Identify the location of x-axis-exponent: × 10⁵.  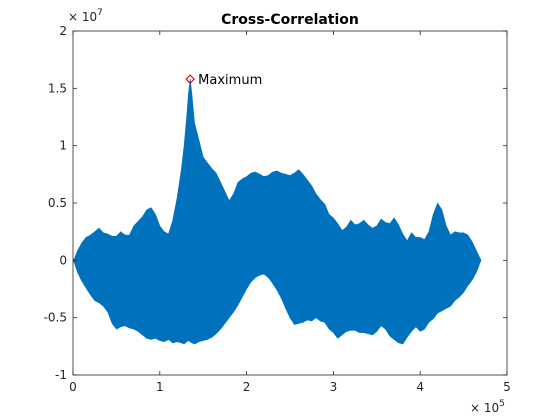
(487, 407).